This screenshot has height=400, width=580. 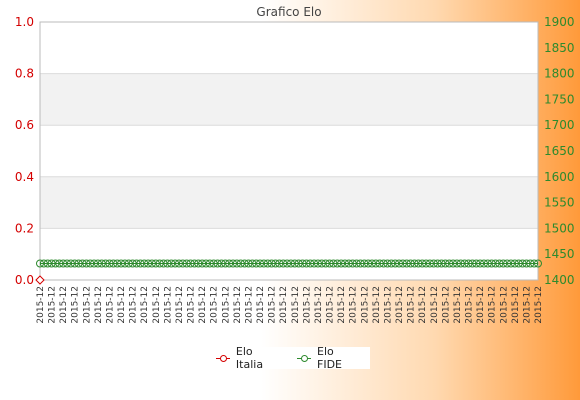 What do you see at coordinates (329, 358) in the screenshot?
I see `legend-item-elo-fide: Elo FIDE` at bounding box center [329, 358].